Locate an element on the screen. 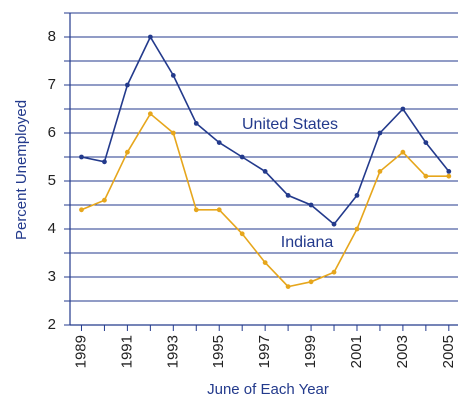 The width and height of the screenshot is (461, 403). x-tick-label: 1991 is located at coordinates (126, 351).